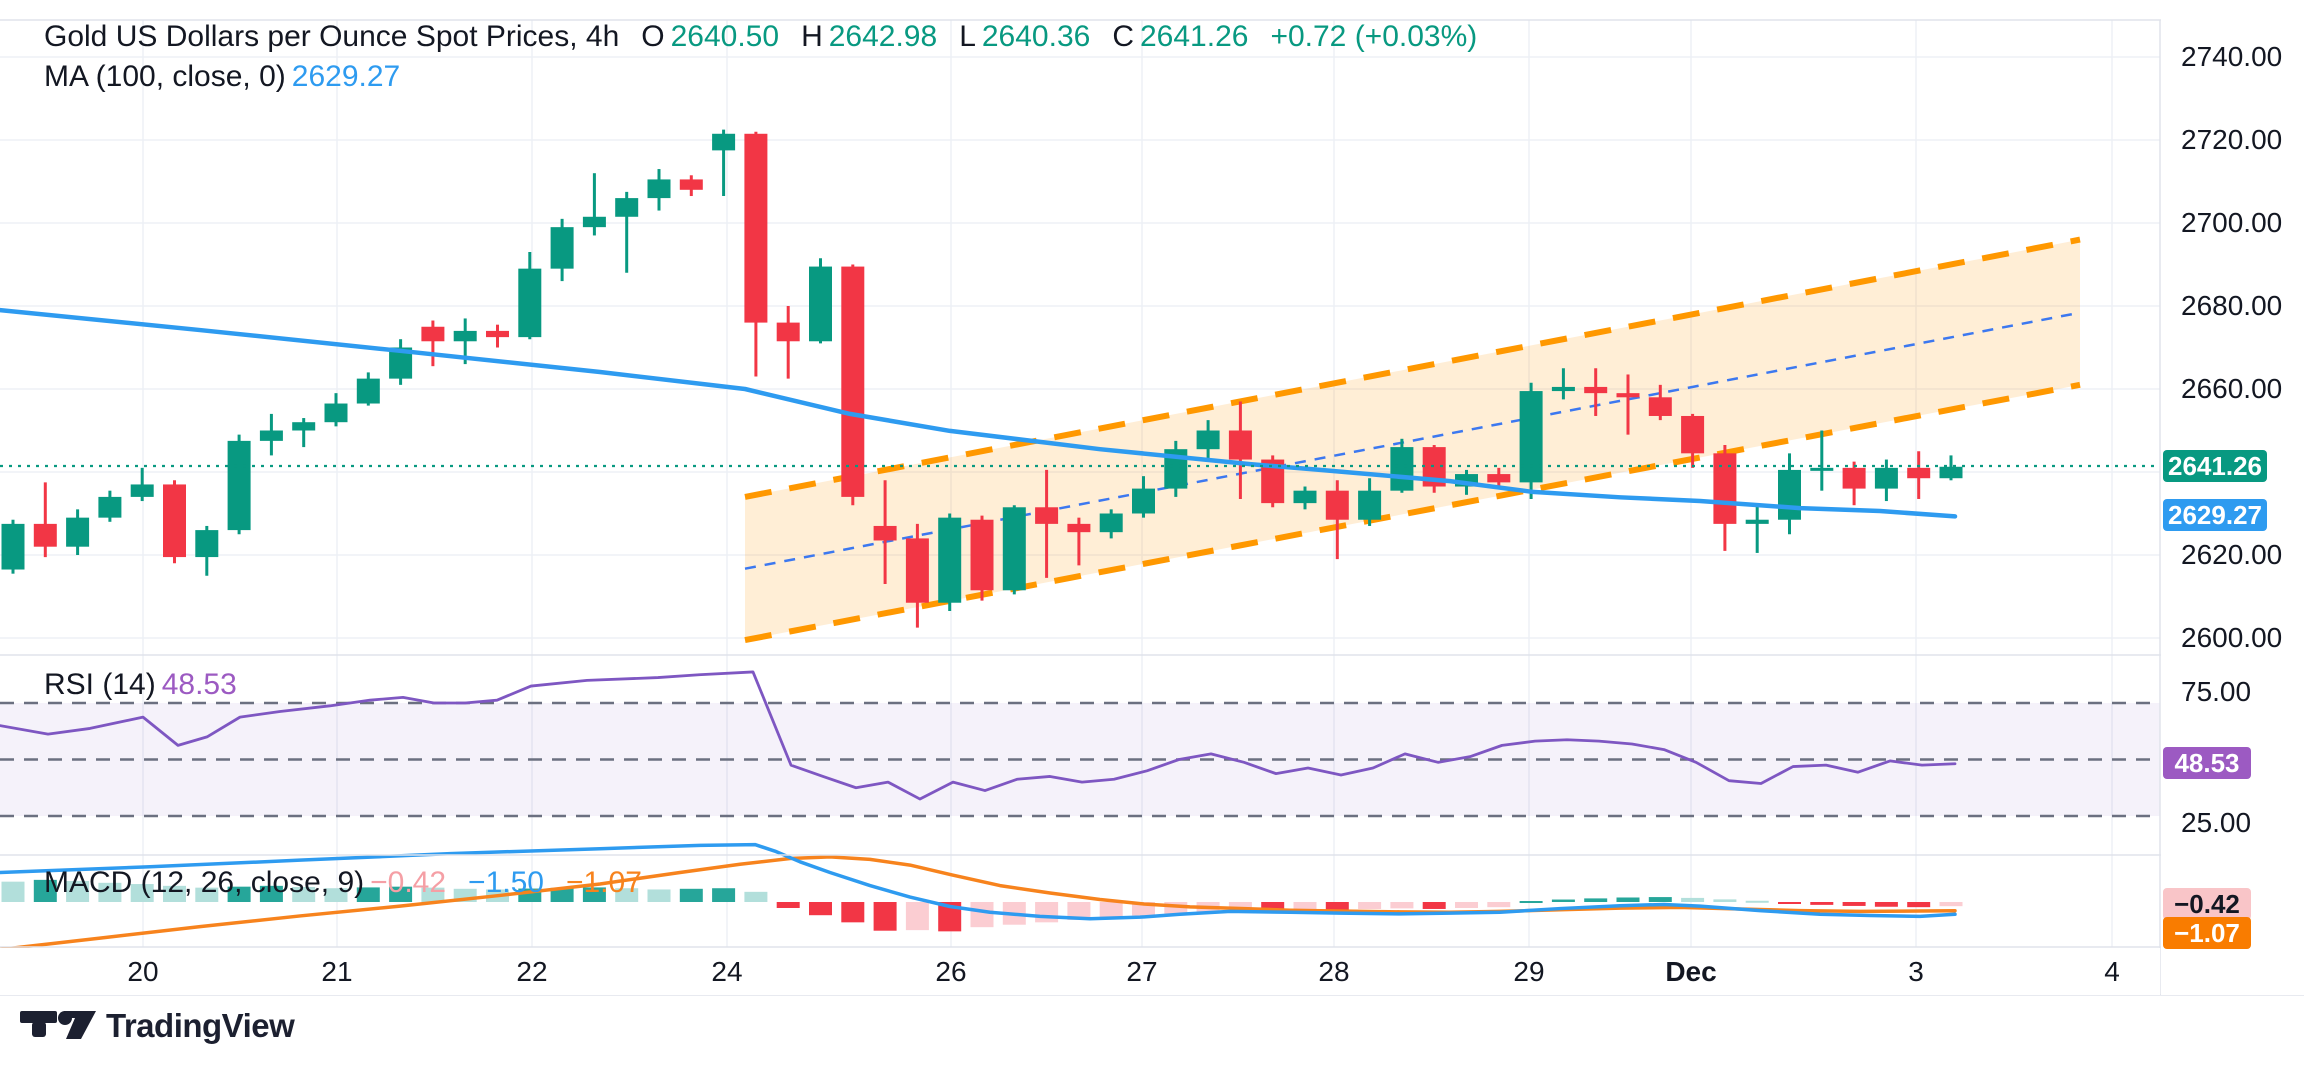 The height and width of the screenshot is (1066, 2304). What do you see at coordinates (2216, 691) in the screenshot?
I see `rsi-tick-label: 75.00` at bounding box center [2216, 691].